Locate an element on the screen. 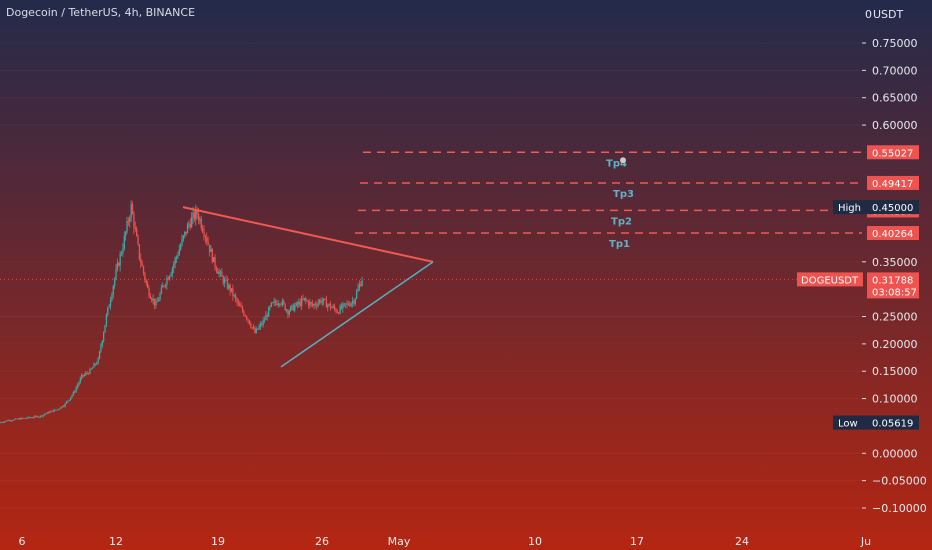 The height and width of the screenshot is (550, 932). low-label: Low is located at coordinates (848, 424).